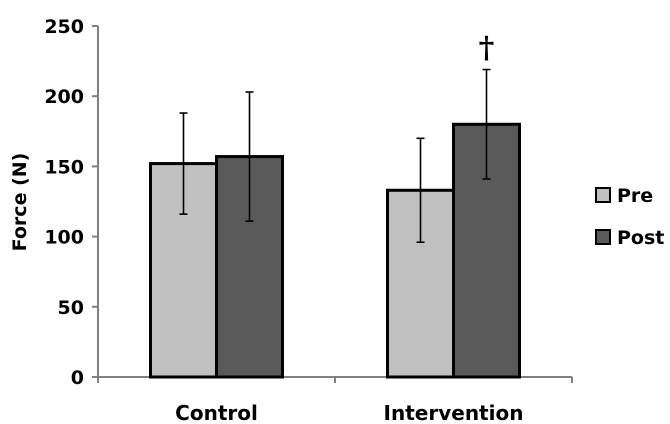  Describe the element at coordinates (603, 237) in the screenshot. I see `legend-swatch-post` at that location.